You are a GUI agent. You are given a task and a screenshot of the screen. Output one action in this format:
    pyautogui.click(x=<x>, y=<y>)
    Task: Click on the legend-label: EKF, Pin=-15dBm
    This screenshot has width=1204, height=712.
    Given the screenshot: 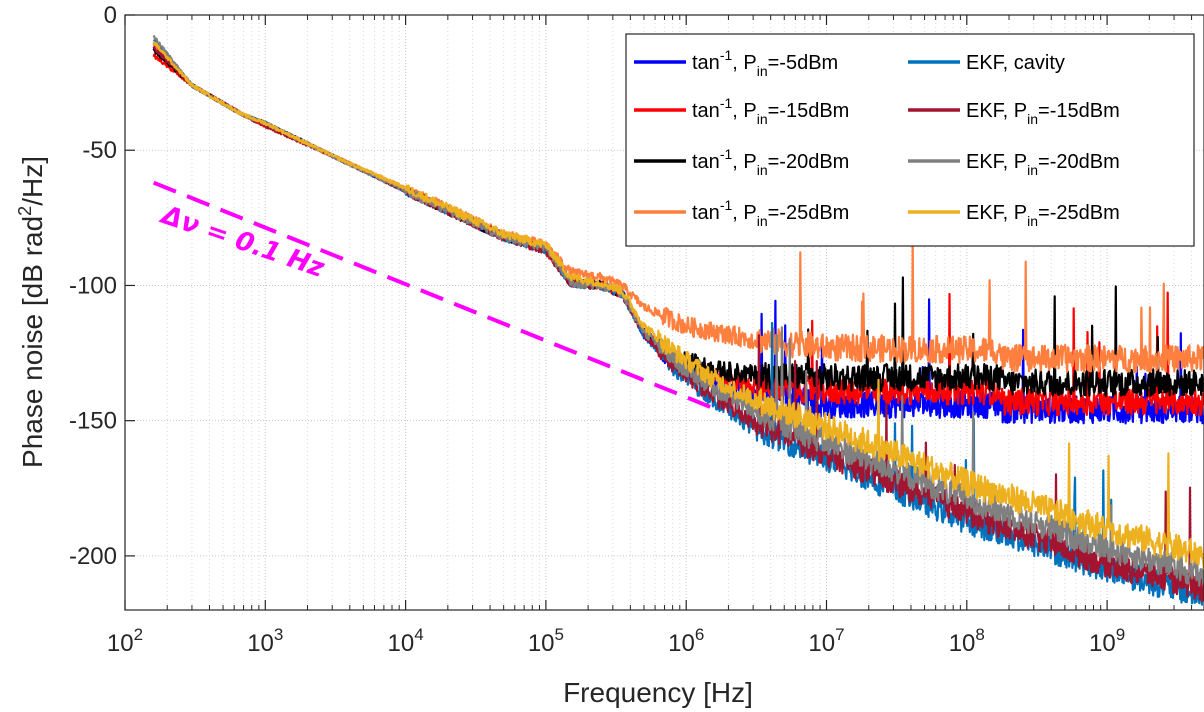 What is the action you would take?
    pyautogui.click(x=1043, y=113)
    